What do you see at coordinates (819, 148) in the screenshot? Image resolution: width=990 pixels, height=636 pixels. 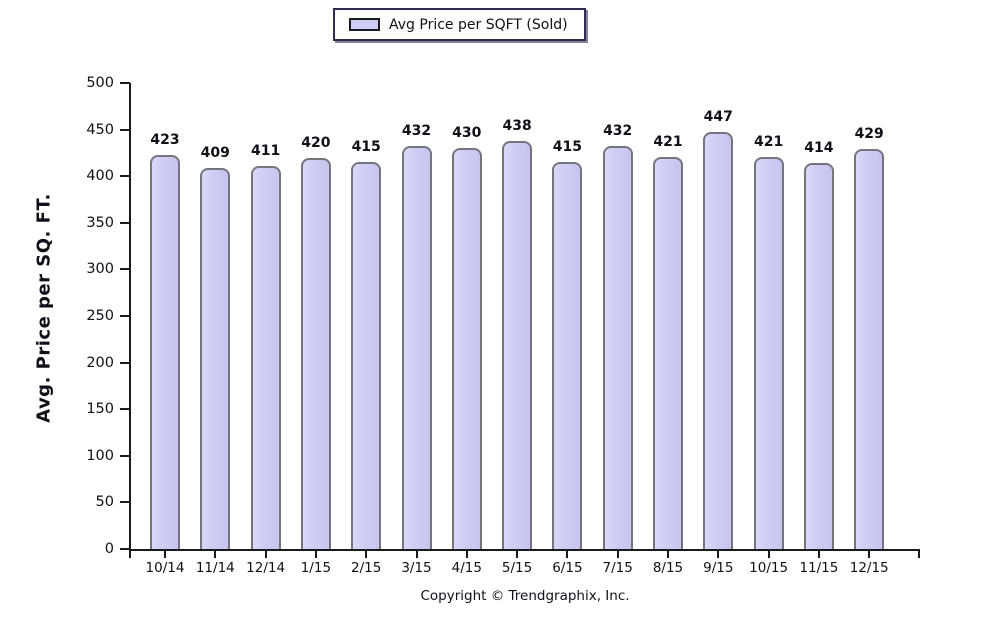 I see `bar-value-label: 414` at bounding box center [819, 148].